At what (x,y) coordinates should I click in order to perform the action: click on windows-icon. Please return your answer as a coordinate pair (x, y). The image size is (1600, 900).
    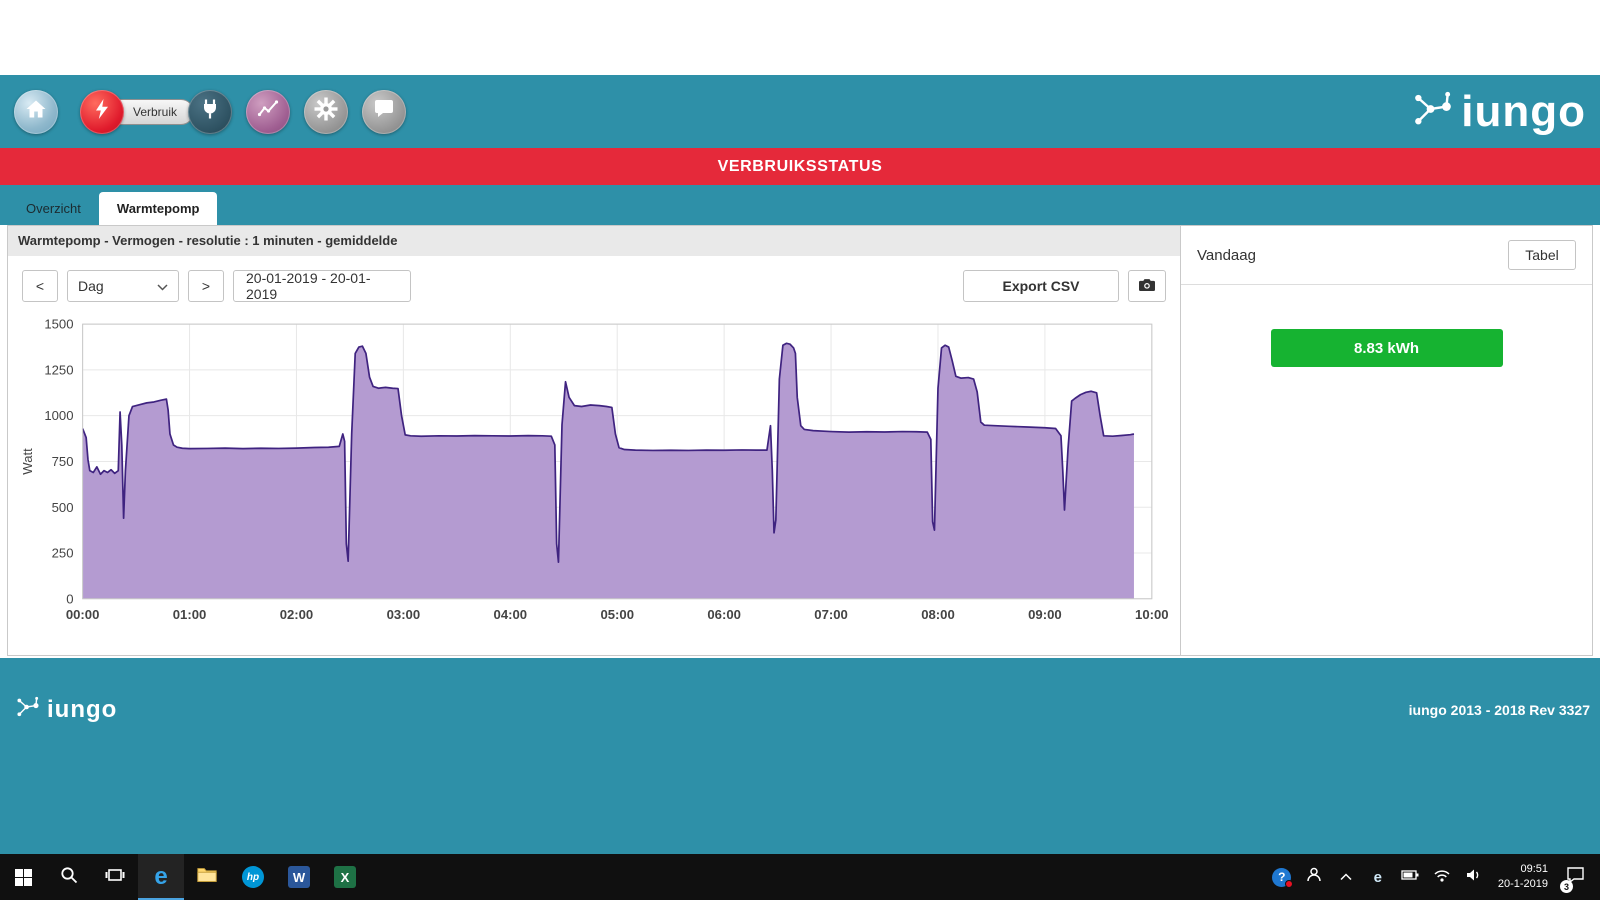
    Looking at the image, I should click on (23, 877).